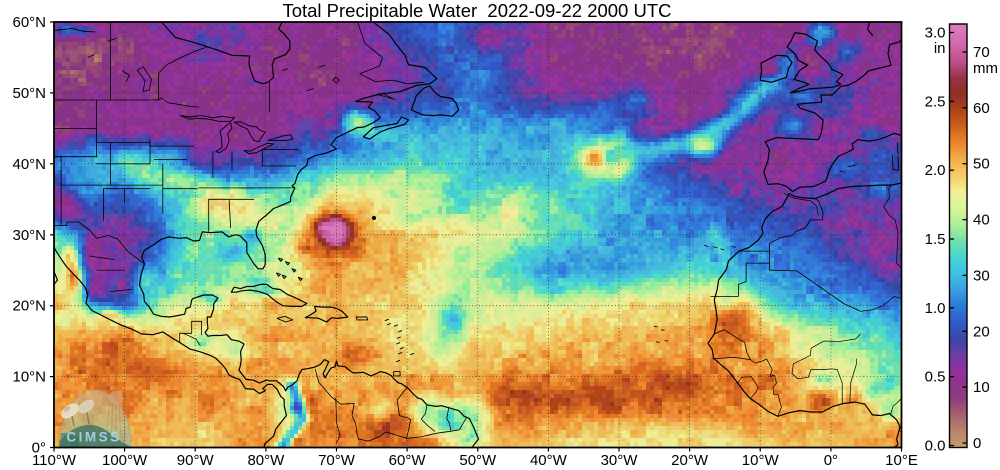 The height and width of the screenshot is (470, 1000). Describe the element at coordinates (981, 275) in the screenshot. I see `svg-text: 30` at that location.